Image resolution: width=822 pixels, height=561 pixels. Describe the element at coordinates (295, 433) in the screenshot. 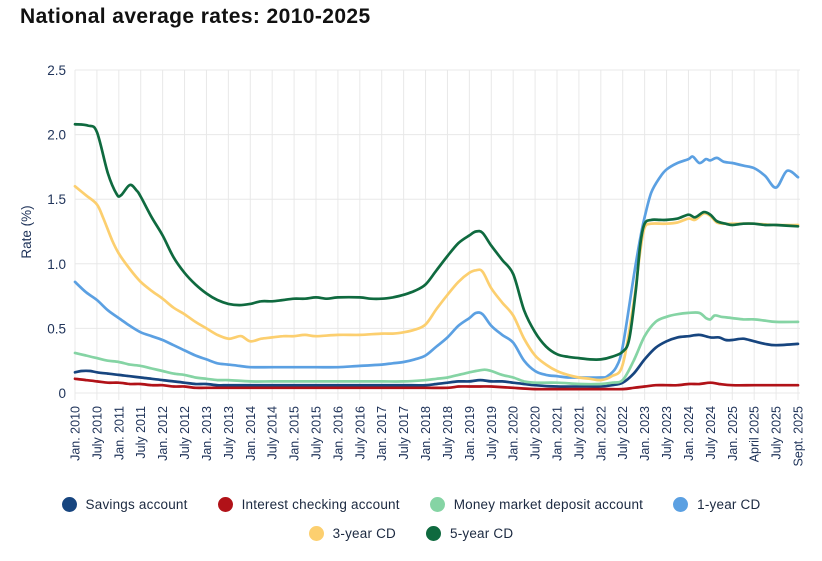

I see `x-tick-label: Jan. 2015` at that location.